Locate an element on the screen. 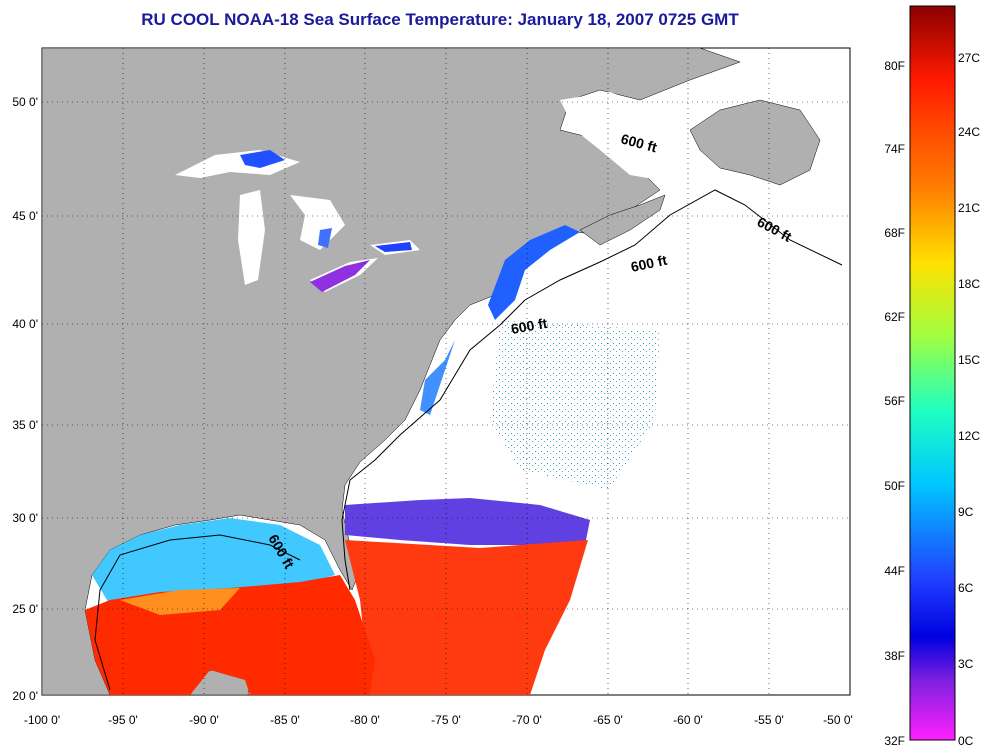  colorbar-f-label: 44F is located at coordinates (894, 571).